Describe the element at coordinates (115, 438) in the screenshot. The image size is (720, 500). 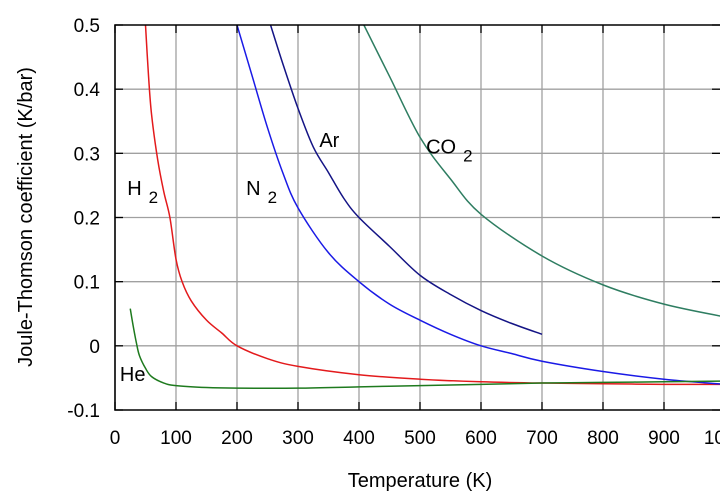
I see `x-tick-label: 0` at that location.